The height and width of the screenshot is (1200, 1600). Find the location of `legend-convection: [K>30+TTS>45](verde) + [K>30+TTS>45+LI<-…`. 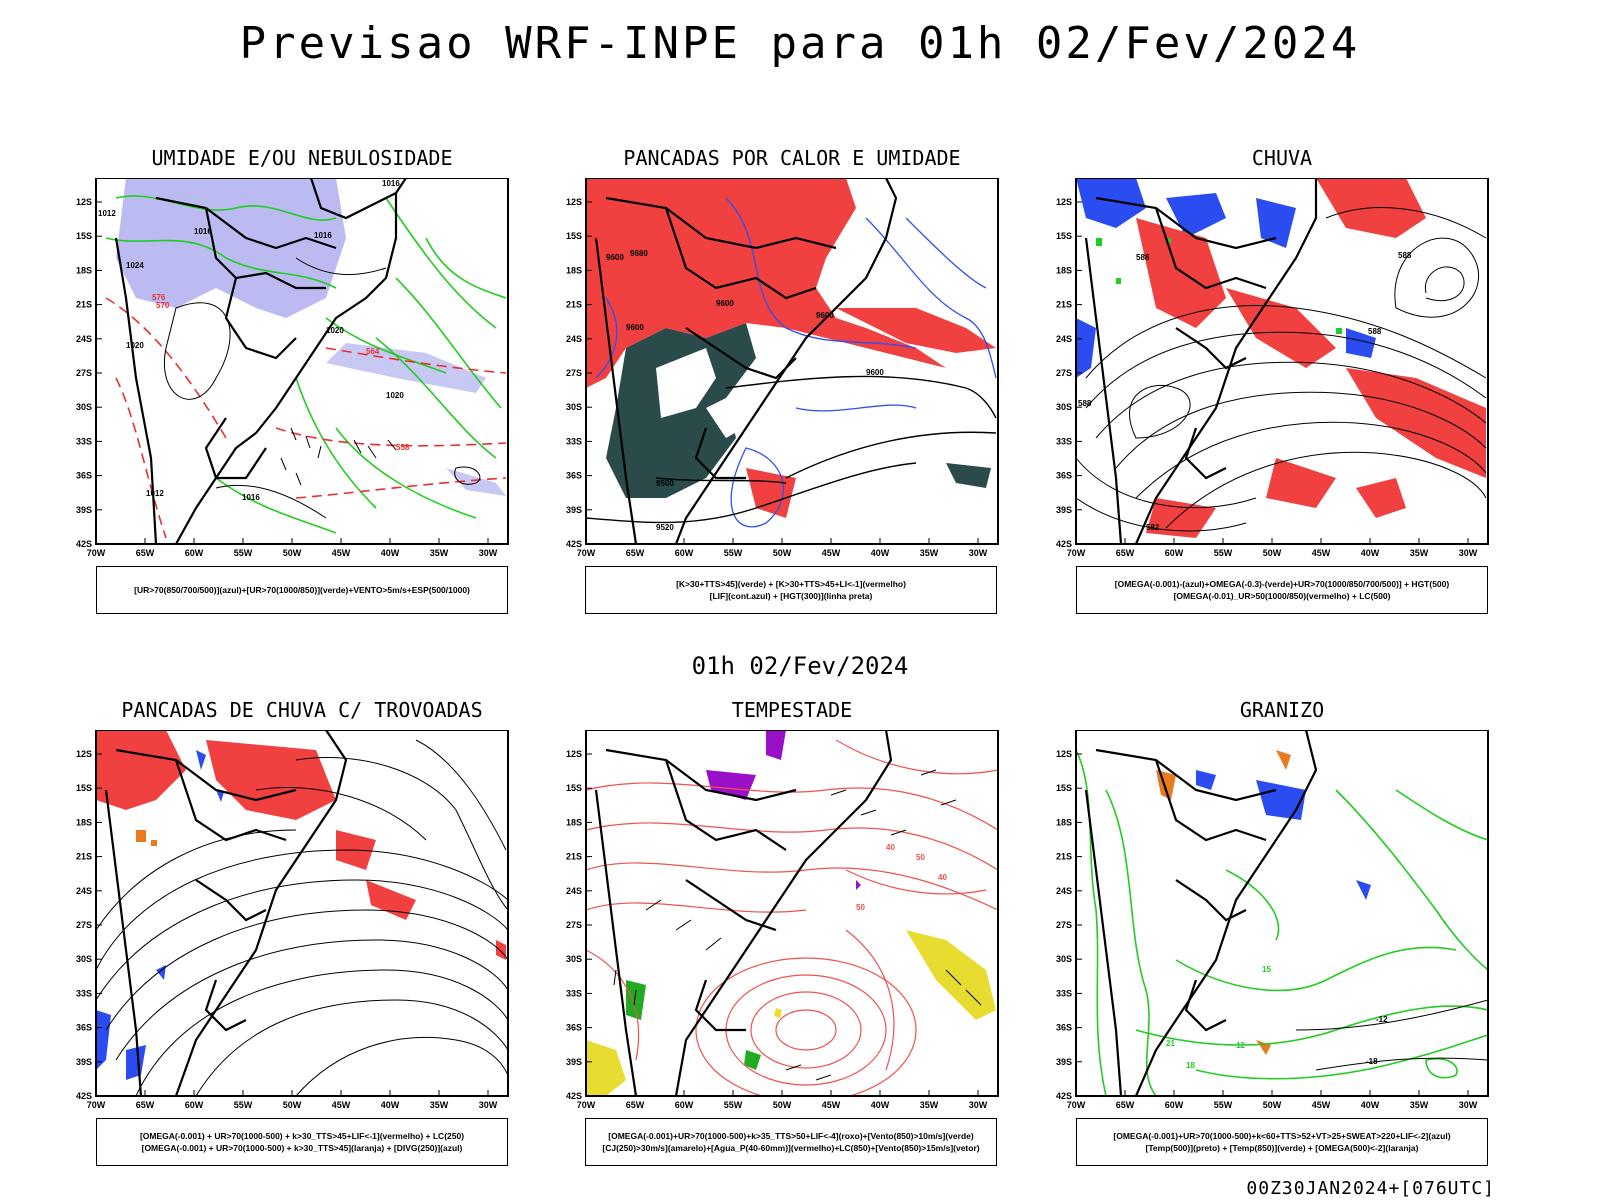

legend-convection: [K>30+TTS>45](verde) + [K>30+TTS>45+LI<-… is located at coordinates (791, 590).